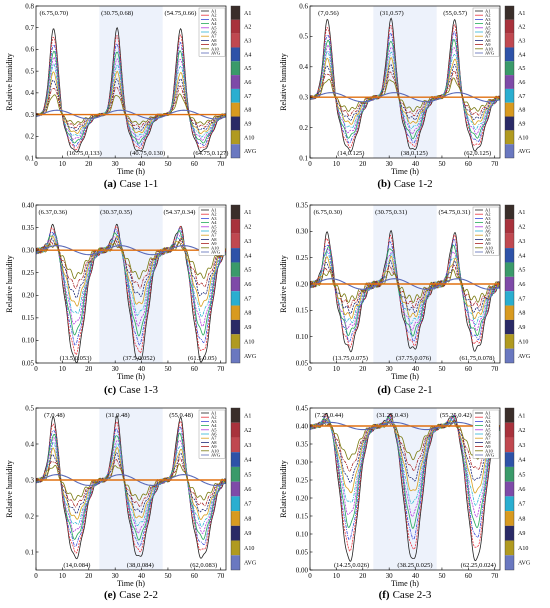 Image resolution: width=550 pixels, height=608 pixels. I want to click on colorbar-label: A4, so click(521, 461).